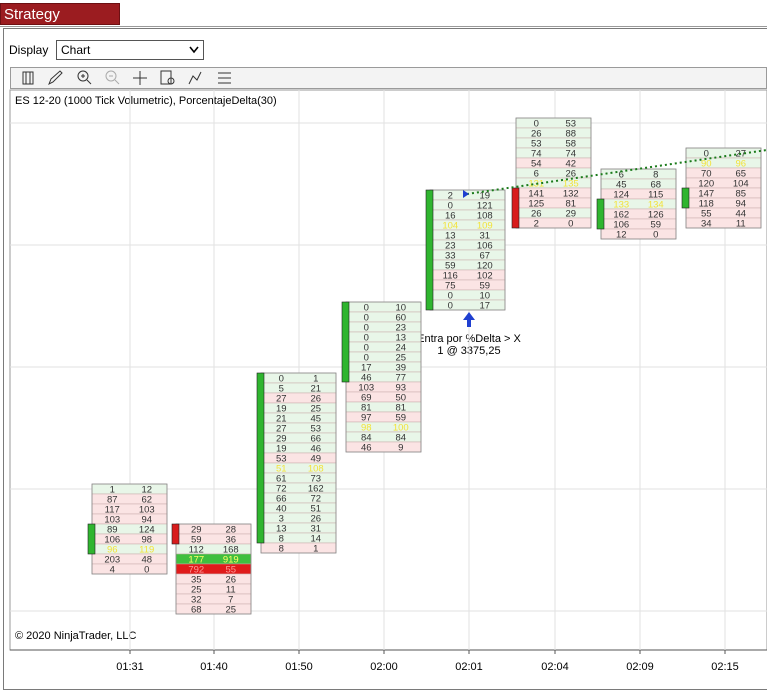 The height and width of the screenshot is (690, 767). Describe the element at coordinates (84, 77) in the screenshot. I see `zoom-in-icon` at that location.